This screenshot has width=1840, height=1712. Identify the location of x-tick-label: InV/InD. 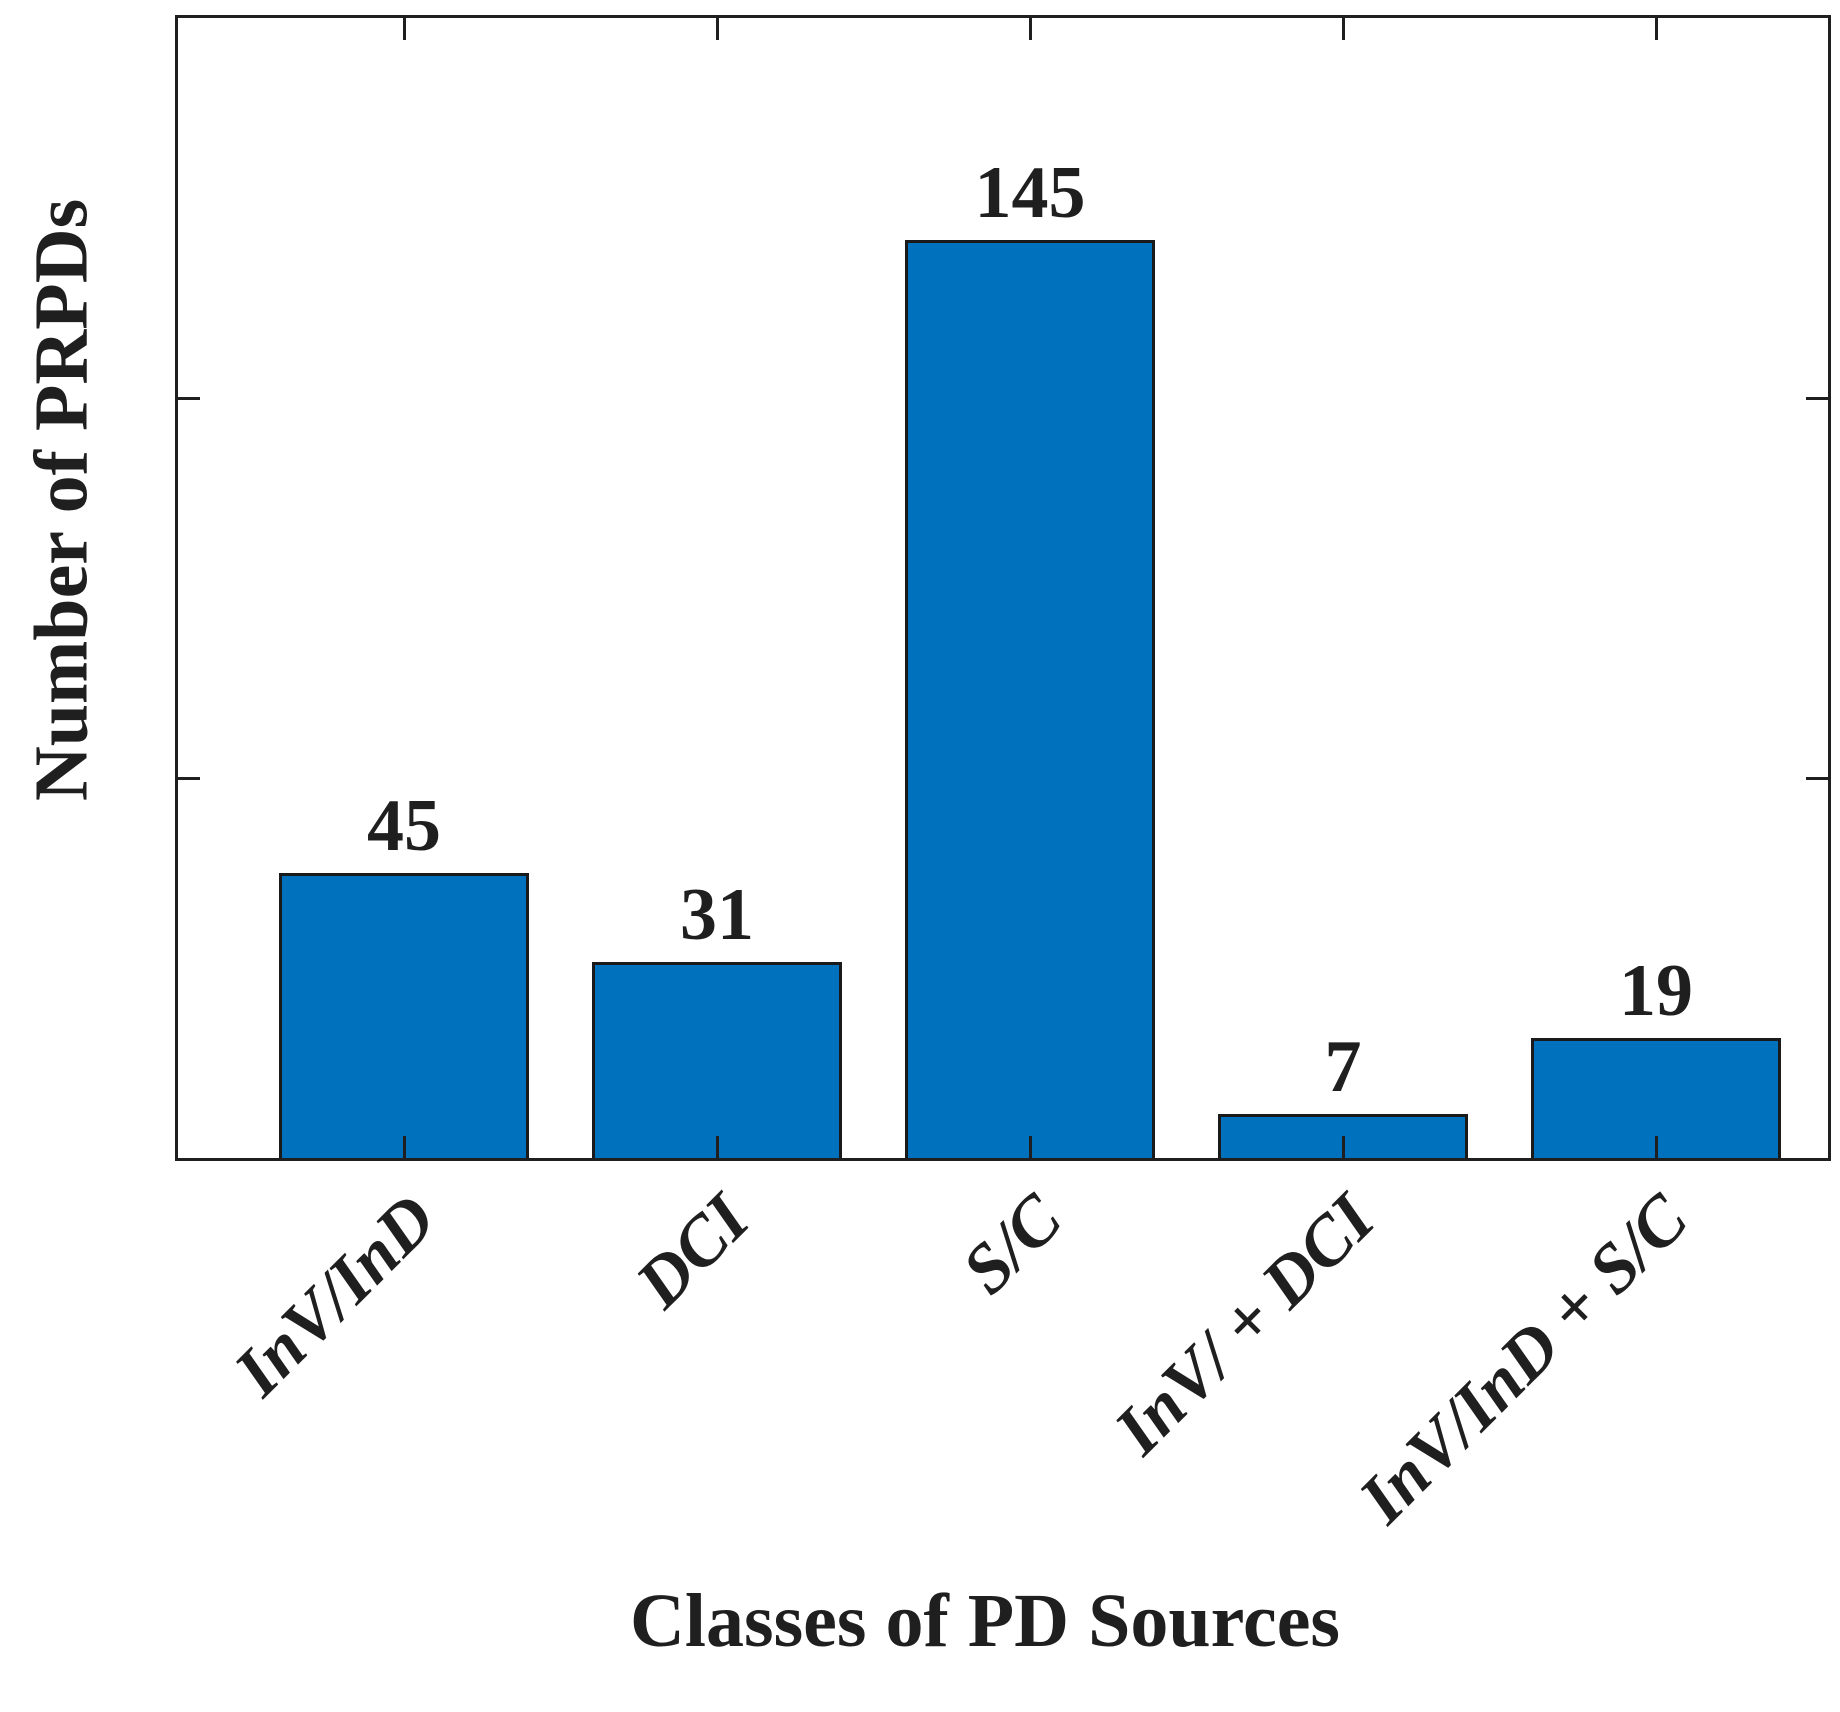
(335, 1295).